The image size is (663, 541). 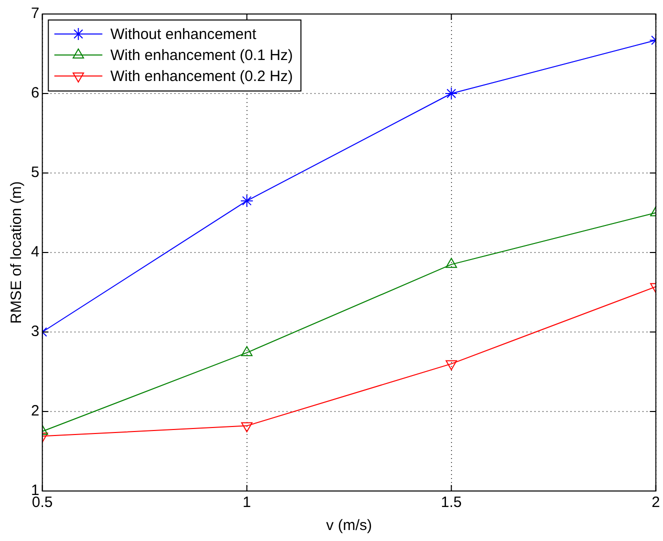 What do you see at coordinates (451, 503) in the screenshot?
I see `x-tick-label: 1.5` at bounding box center [451, 503].